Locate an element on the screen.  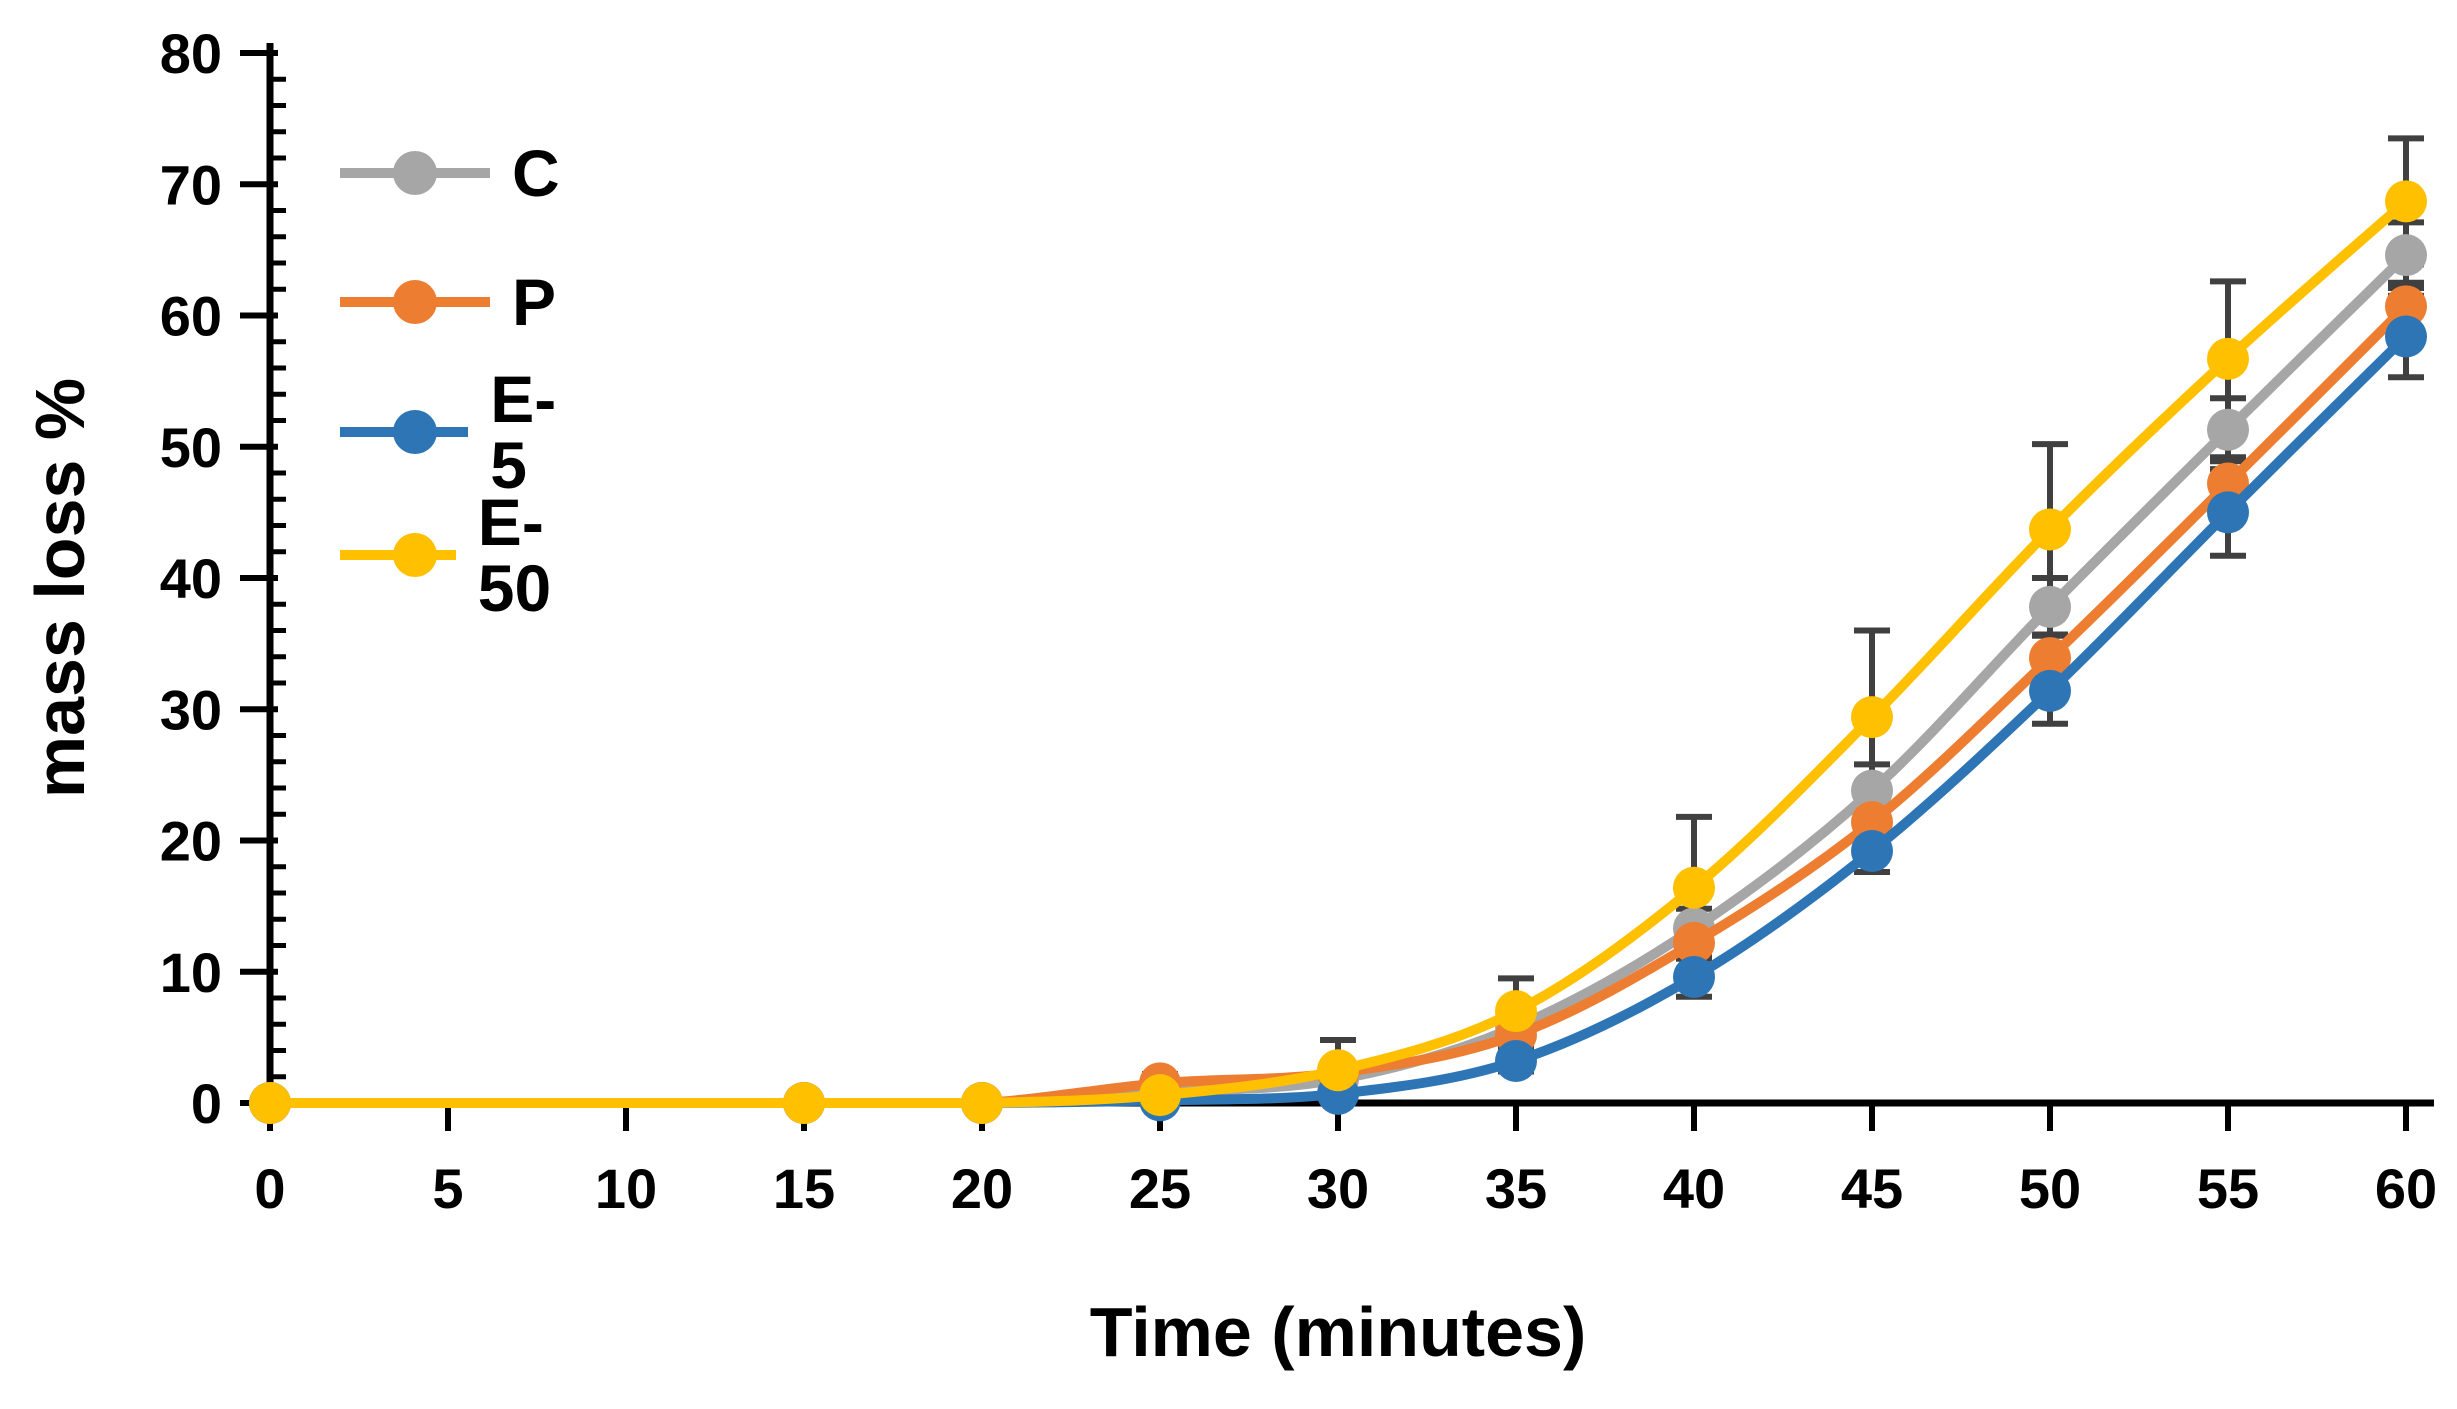
y-tick-label: 70 is located at coordinates (191, 184).